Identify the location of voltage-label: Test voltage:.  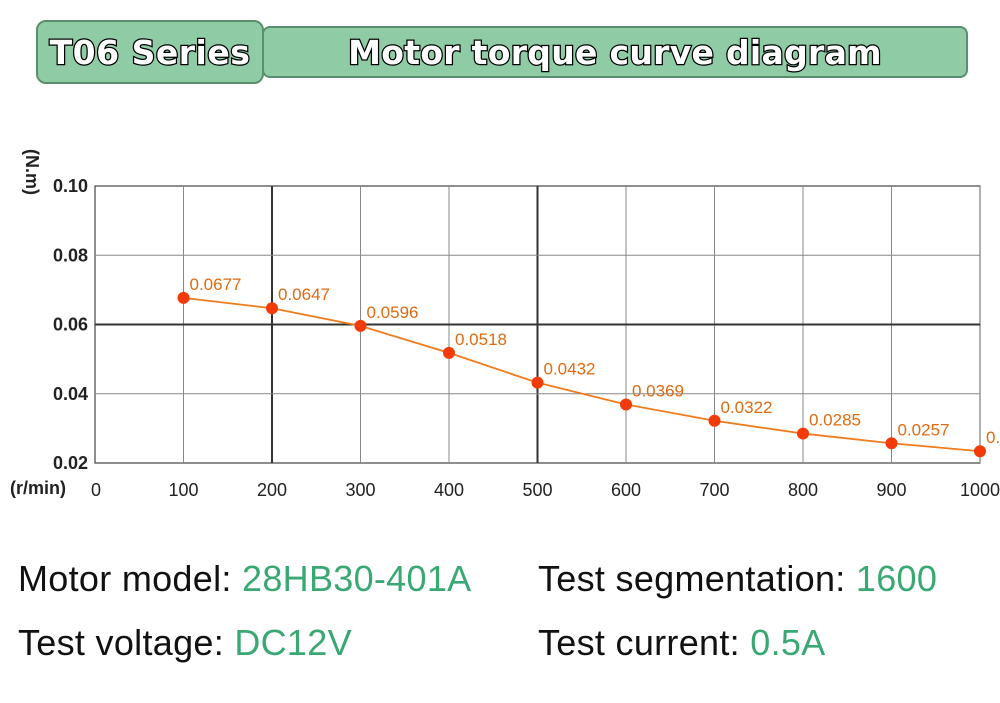
(121, 642).